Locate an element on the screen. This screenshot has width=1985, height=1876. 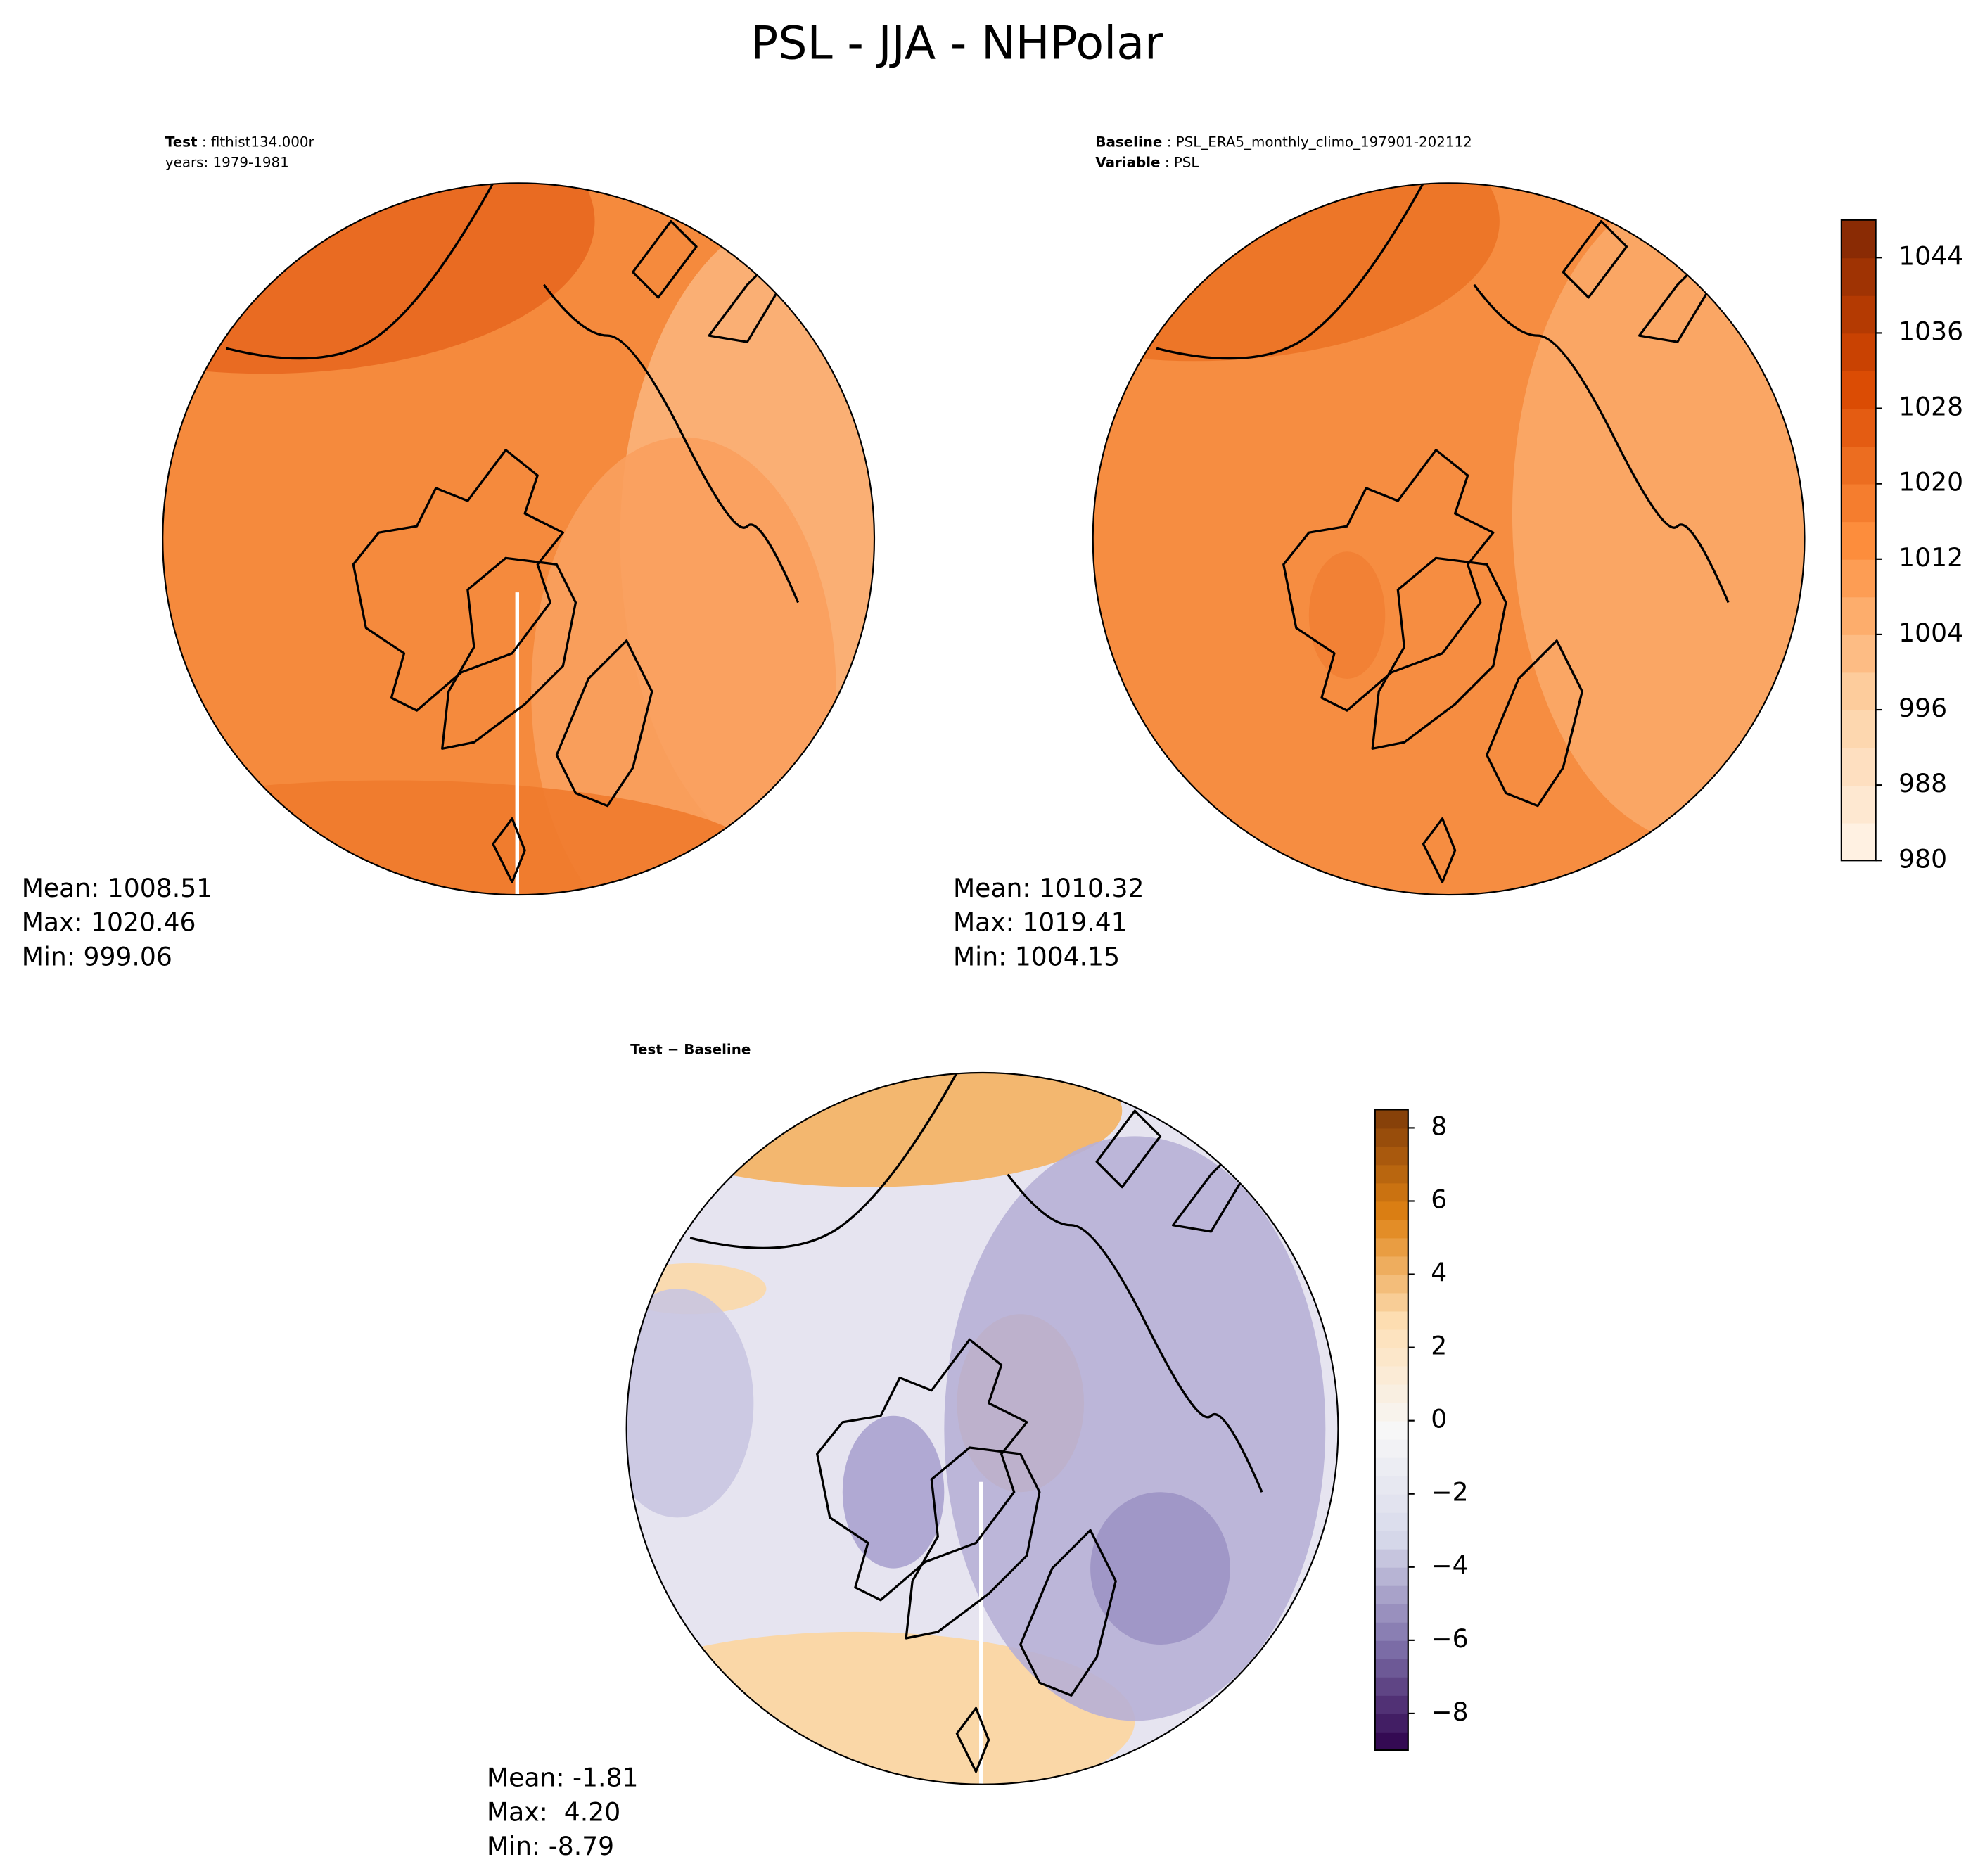
colorbar-tick-label: 1004 is located at coordinates (1930, 633).